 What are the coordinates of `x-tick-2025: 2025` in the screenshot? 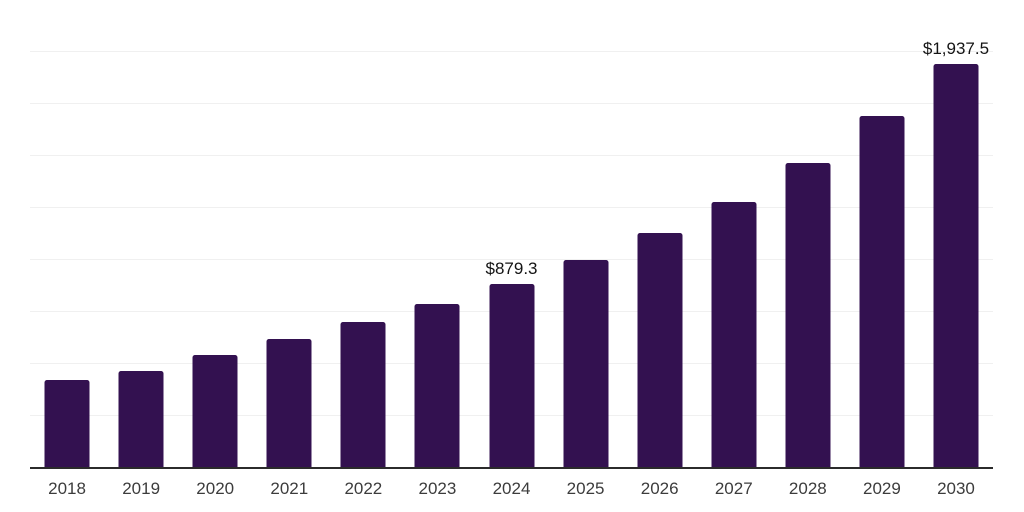 It's located at (585, 488).